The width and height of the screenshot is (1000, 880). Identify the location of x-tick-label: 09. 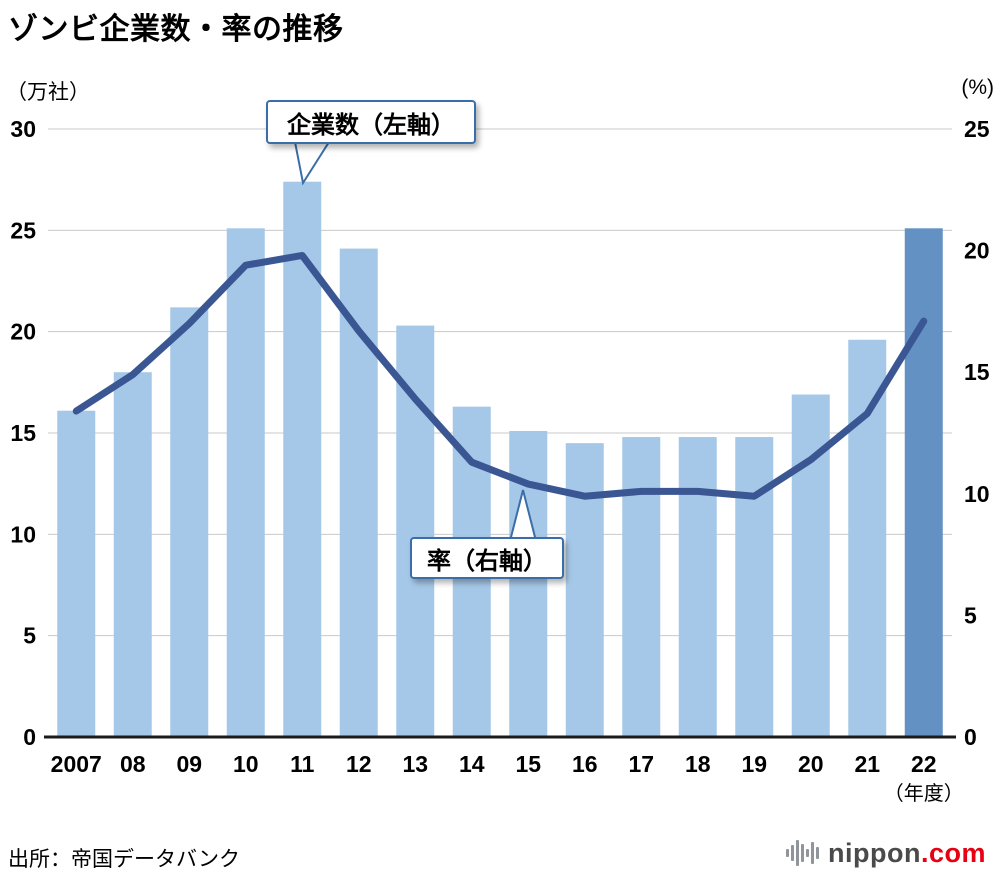
(189, 764).